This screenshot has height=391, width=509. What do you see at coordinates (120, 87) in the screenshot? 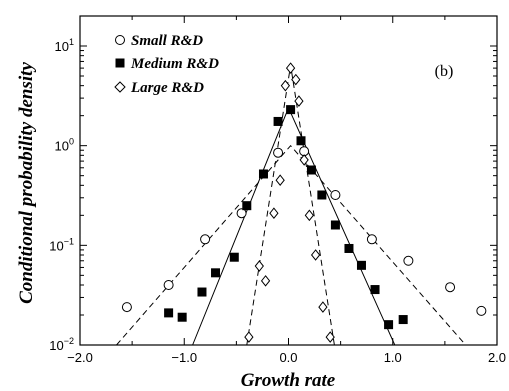
I see `legend-marker-large` at bounding box center [120, 87].